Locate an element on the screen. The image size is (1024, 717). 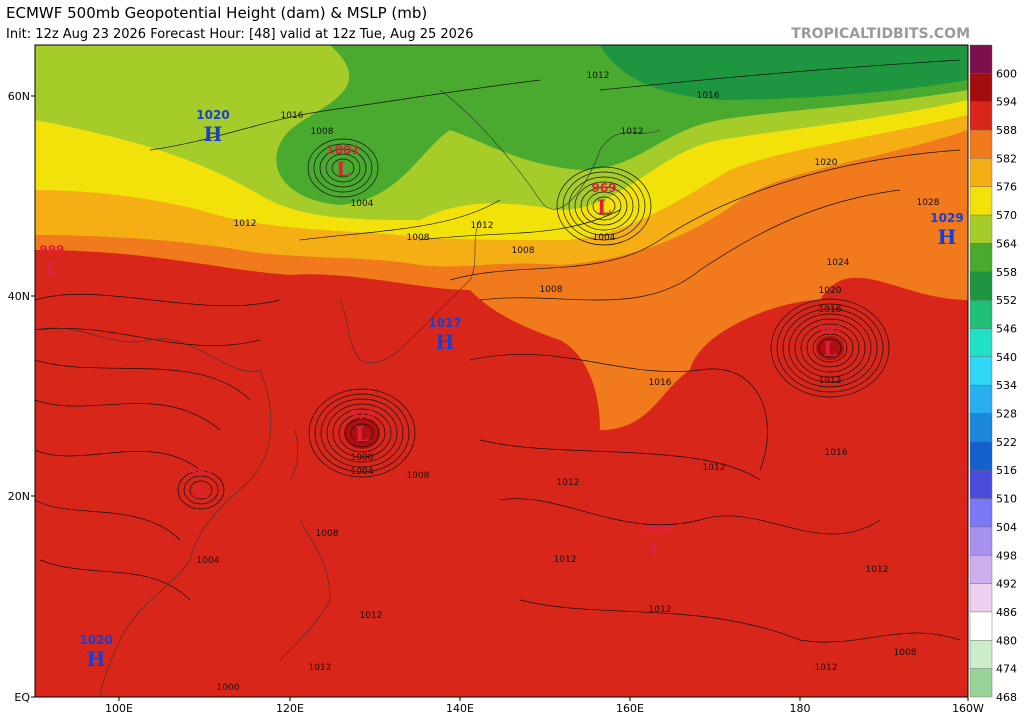
isobar-label: 1024 is located at coordinates (838, 263).